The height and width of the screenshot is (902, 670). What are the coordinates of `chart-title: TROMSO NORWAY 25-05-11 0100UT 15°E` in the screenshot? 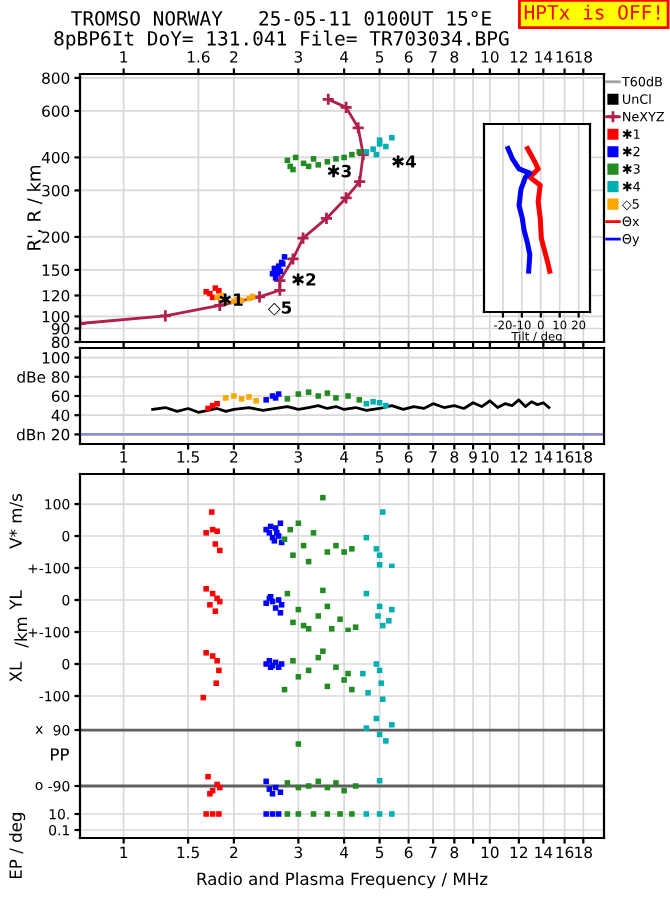 It's located at (281, 18).